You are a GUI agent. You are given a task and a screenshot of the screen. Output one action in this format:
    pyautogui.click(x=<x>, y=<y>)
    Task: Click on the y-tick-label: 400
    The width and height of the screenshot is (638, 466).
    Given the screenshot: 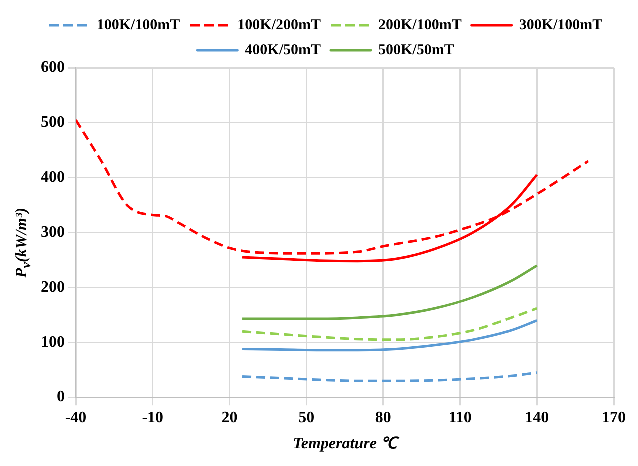 What is the action you would take?
    pyautogui.click(x=53, y=177)
    